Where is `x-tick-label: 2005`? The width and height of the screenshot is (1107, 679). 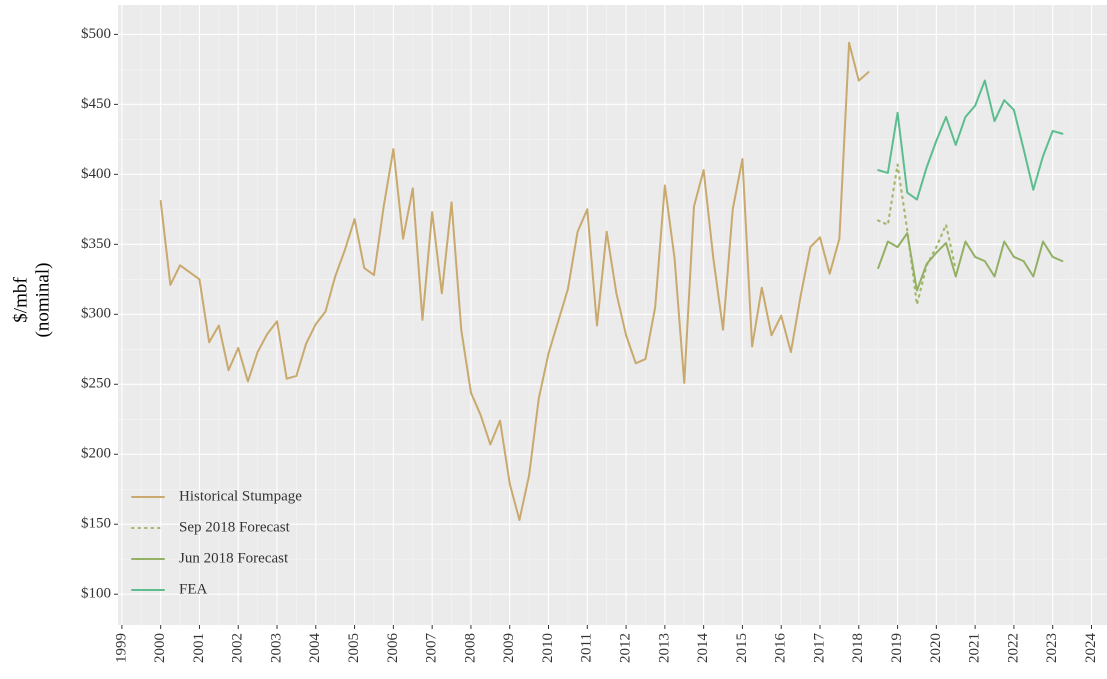 x-tick-label: 2005 is located at coordinates (354, 648).